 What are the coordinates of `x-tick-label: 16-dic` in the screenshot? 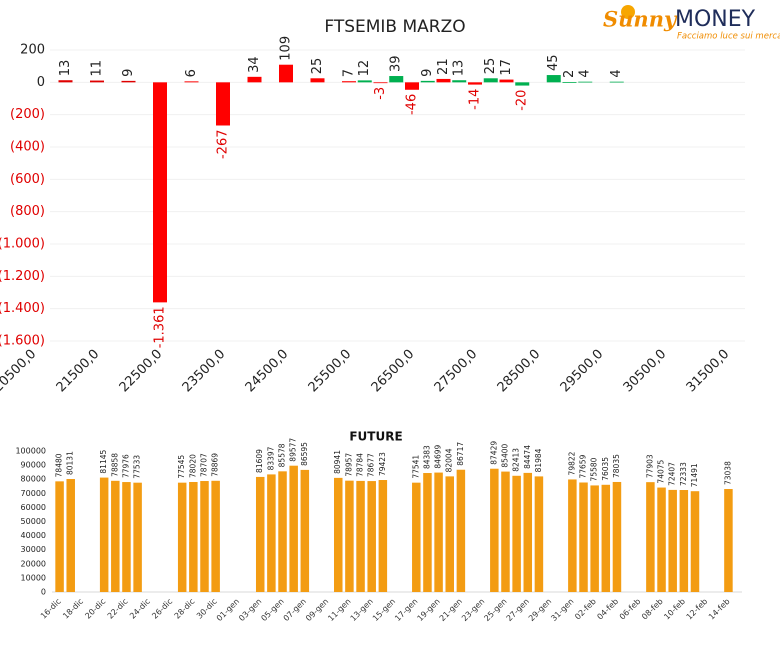 It's located at (51, 609).